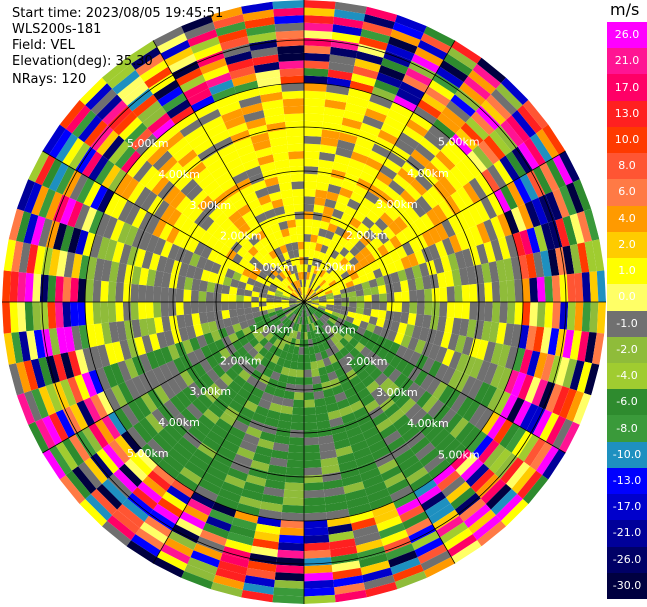 Image resolution: width=647 pixels, height=607 pixels. I want to click on colorbar-tick-label: -2.0, so click(627, 349).